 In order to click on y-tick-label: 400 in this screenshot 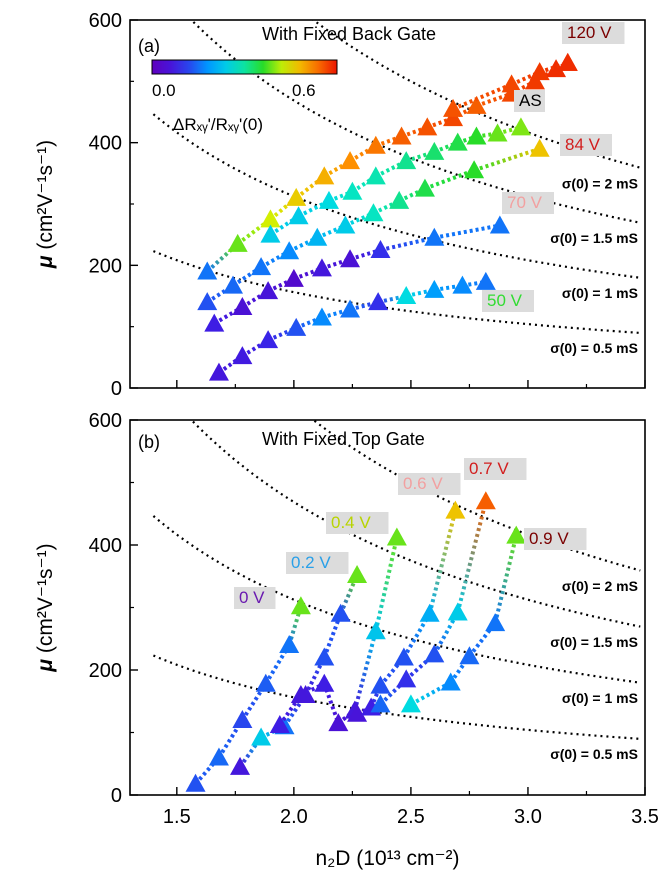, I will do `click(105, 144)`.